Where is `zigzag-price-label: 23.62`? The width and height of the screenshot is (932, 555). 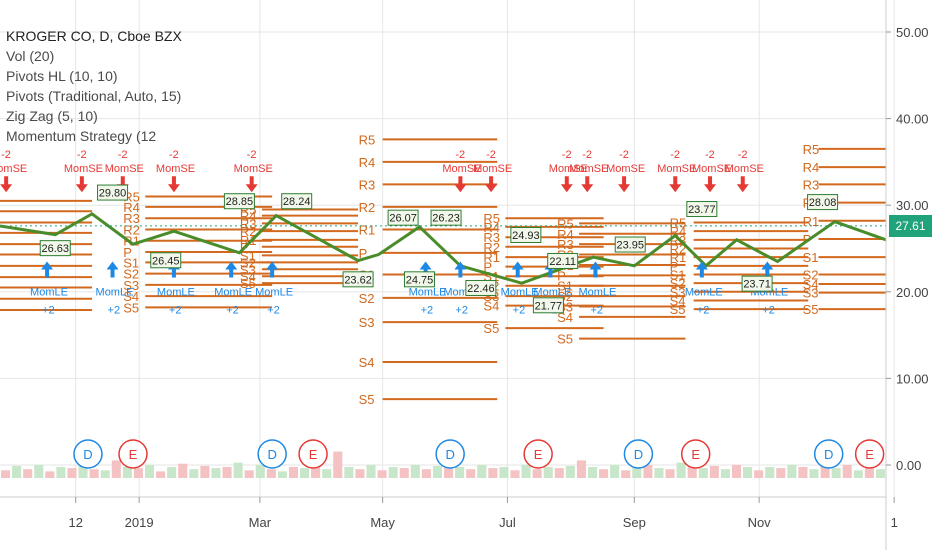
zigzag-price-label: 23.62 is located at coordinates (358, 280).